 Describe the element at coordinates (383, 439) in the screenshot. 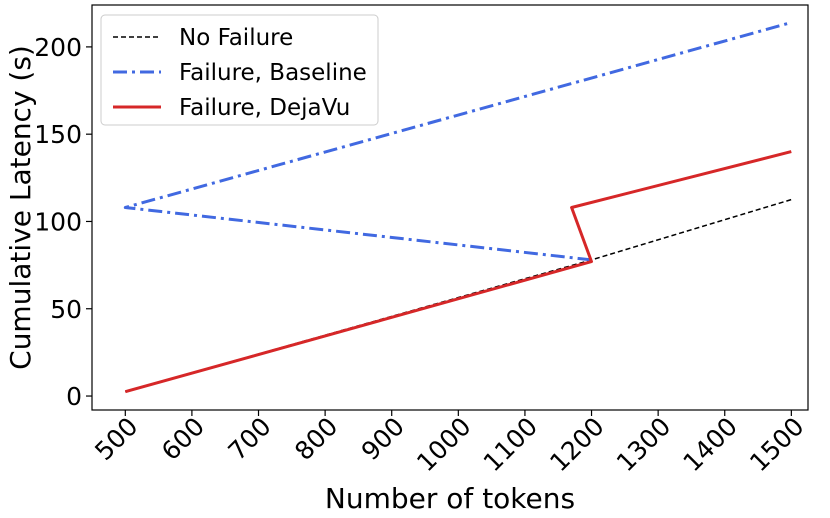

I see `x-tick-label: 900` at that location.